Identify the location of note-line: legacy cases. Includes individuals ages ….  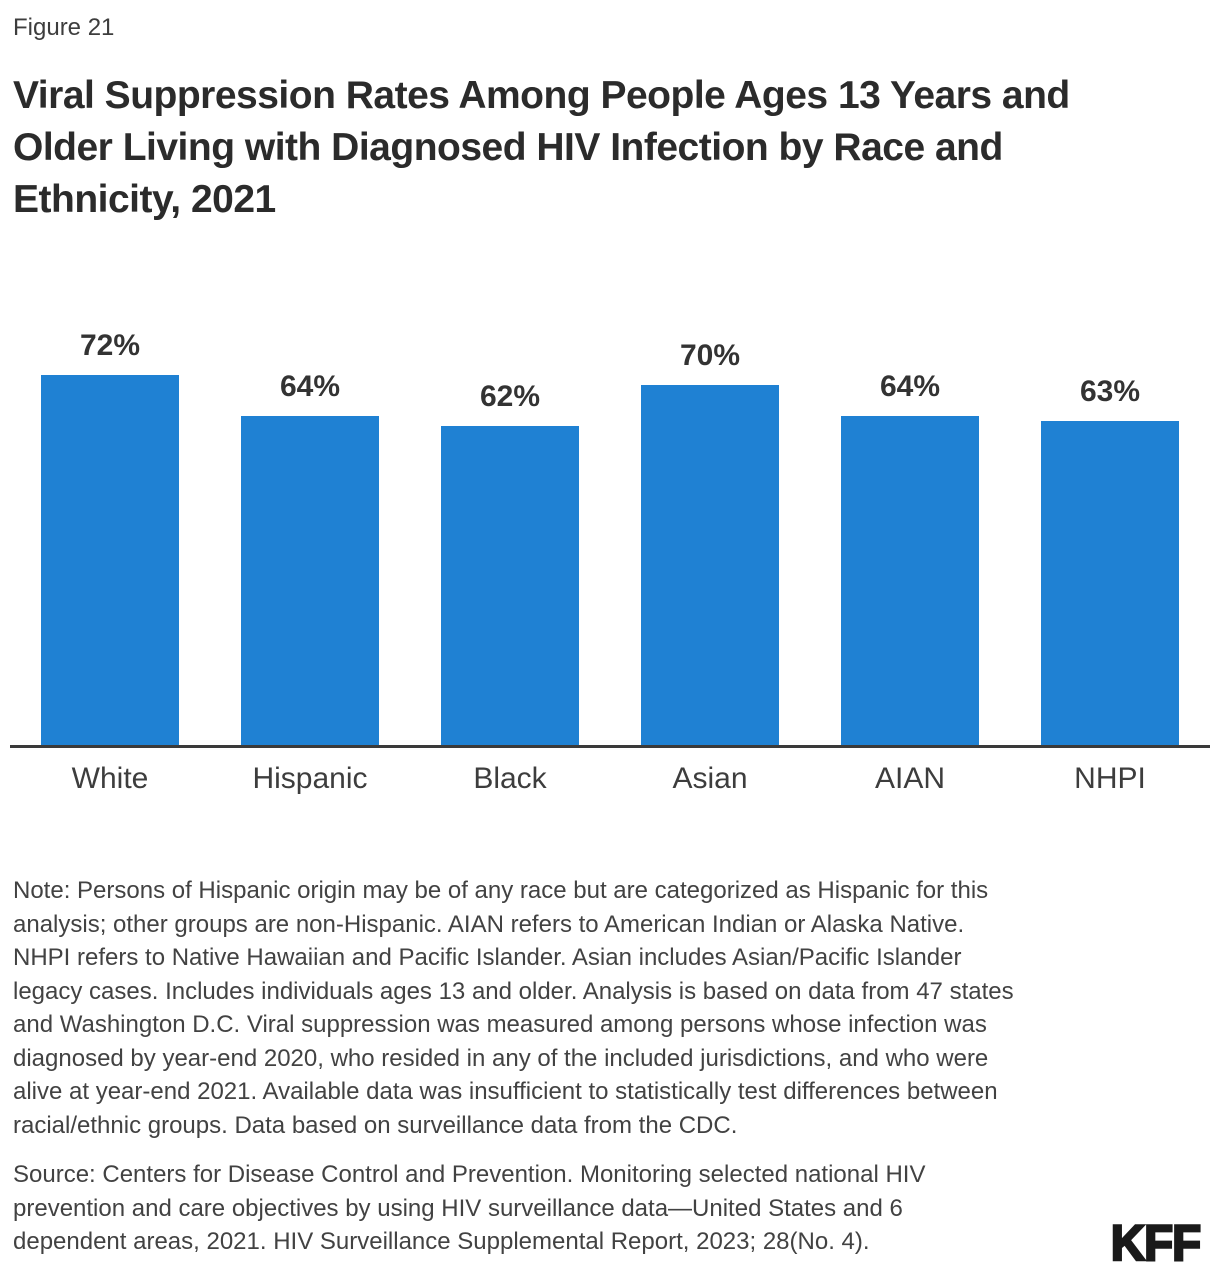
(513, 991).